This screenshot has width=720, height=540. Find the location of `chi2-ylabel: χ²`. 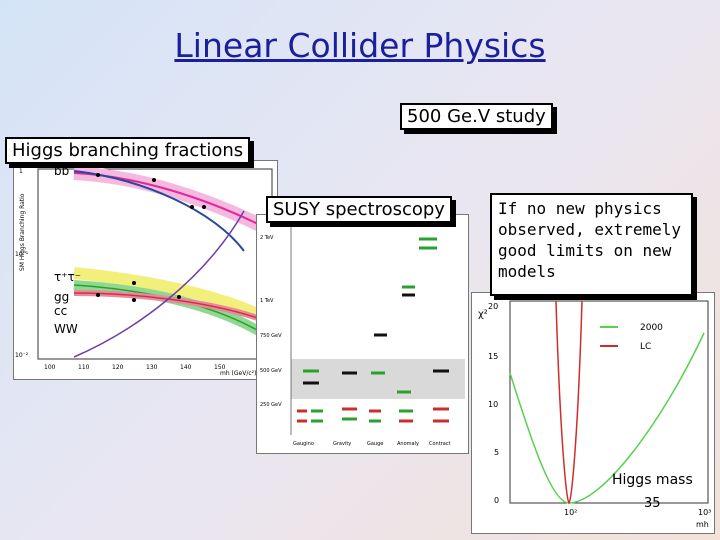

chi2-ylabel: χ² is located at coordinates (483, 314).